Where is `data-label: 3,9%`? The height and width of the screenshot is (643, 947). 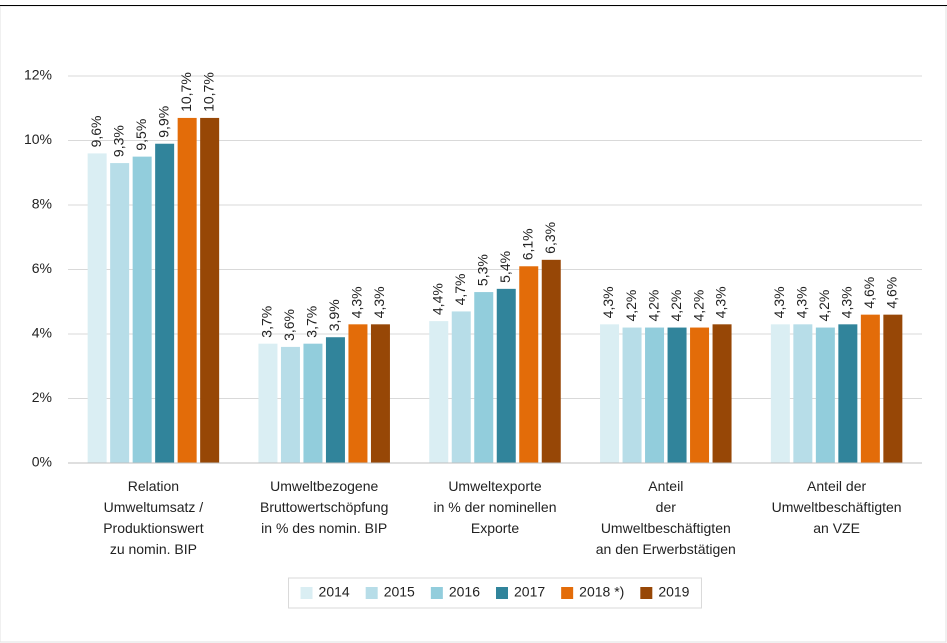
data-label: 3,9% is located at coordinates (334, 315).